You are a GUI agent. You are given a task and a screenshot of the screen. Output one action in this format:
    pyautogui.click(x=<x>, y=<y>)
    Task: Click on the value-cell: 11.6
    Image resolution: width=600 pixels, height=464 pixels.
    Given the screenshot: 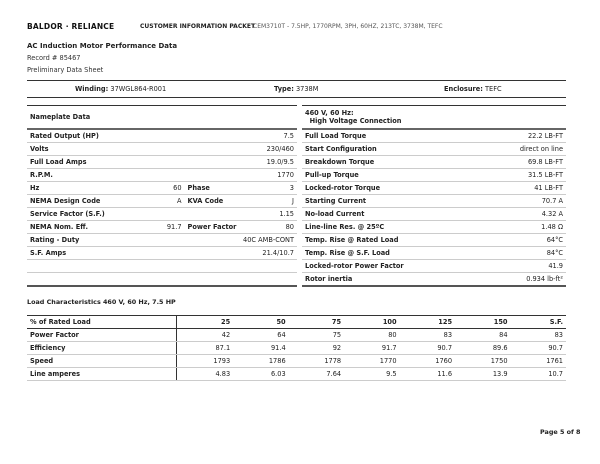 What is the action you would take?
    pyautogui.click(x=427, y=374)
    